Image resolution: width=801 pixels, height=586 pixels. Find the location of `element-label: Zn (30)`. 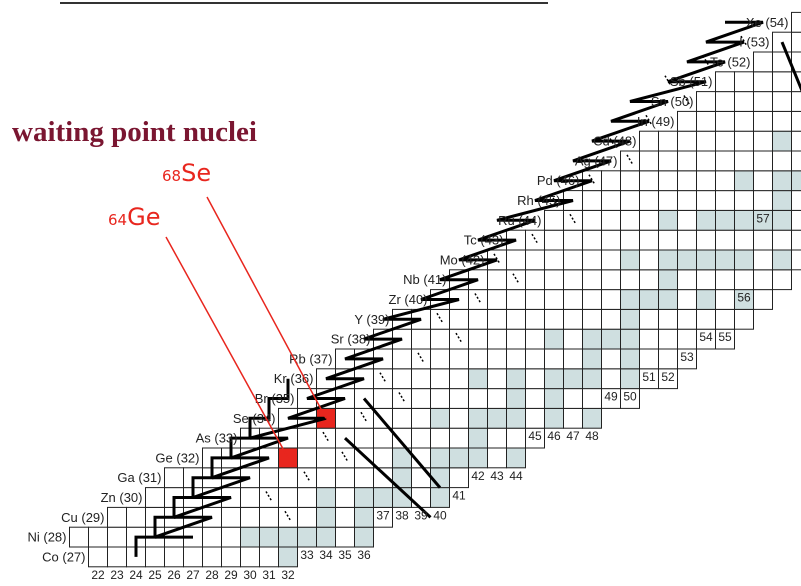

element-label: Zn (30) is located at coordinates (122, 497).